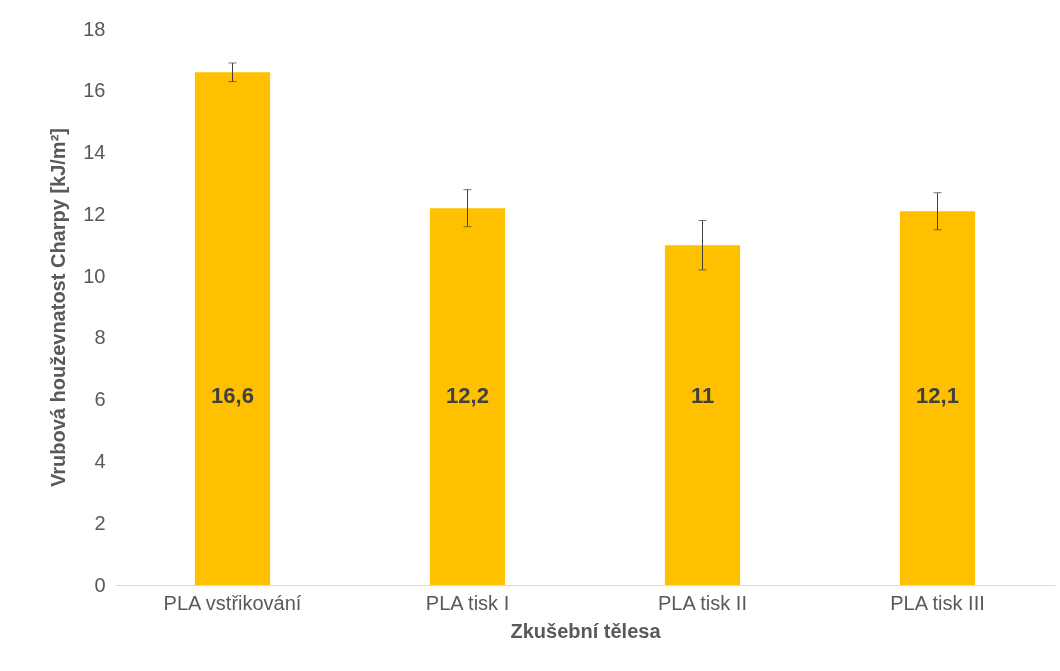 This screenshot has height=671, width=1060. Describe the element at coordinates (94, 213) in the screenshot. I see `y-tick-label: 12` at that location.